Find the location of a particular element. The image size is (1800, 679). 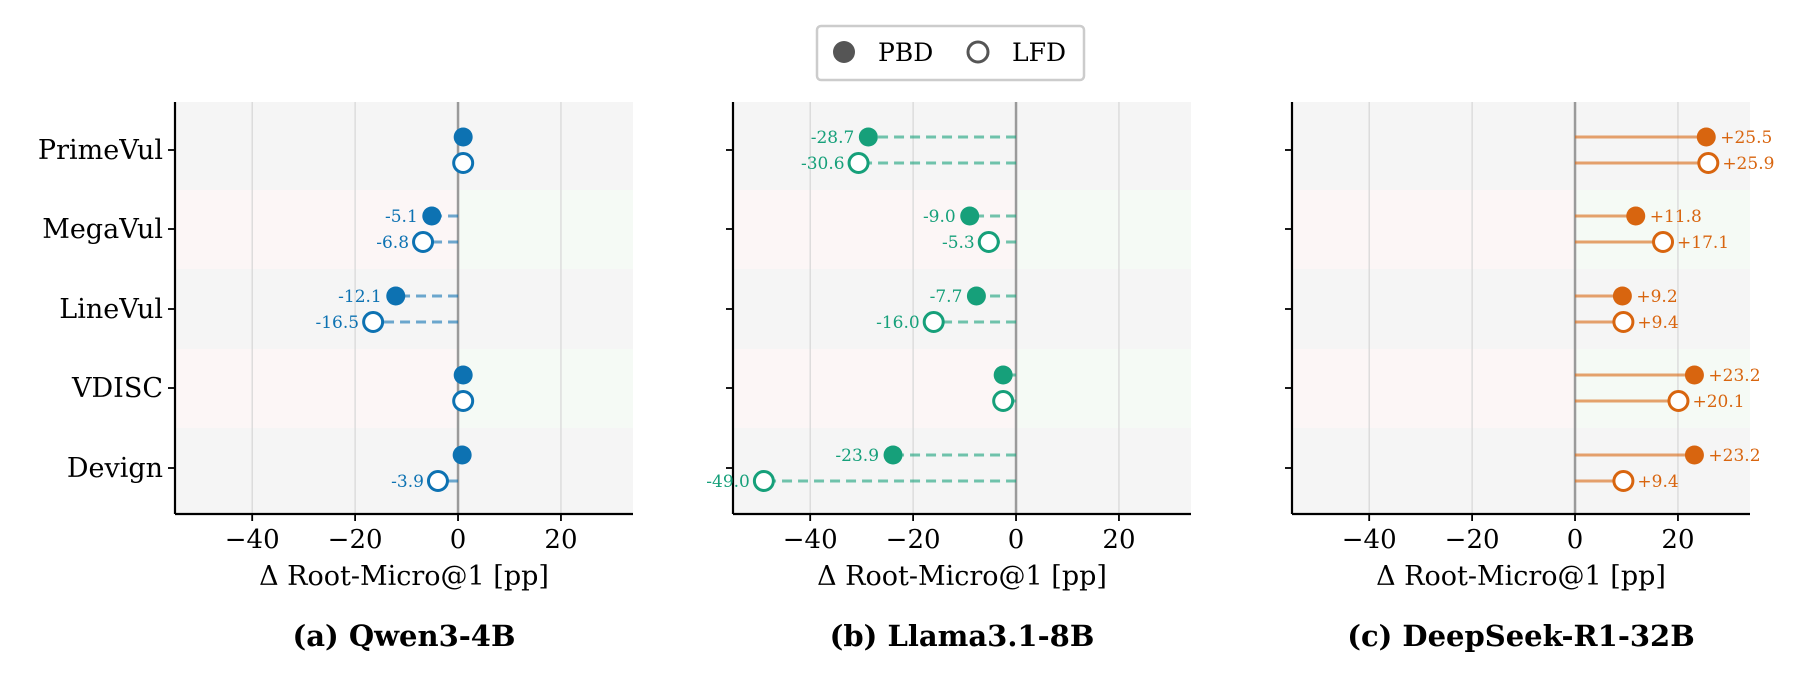

value-label-pbd-linevul: -7.7 is located at coordinates (946, 297).